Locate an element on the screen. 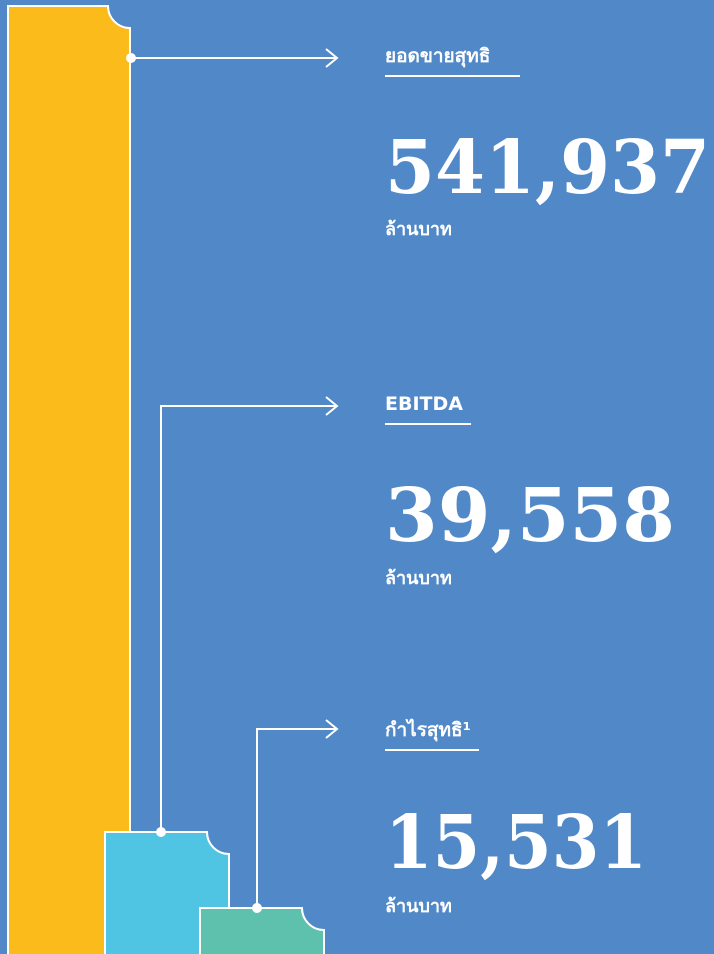  bar-ebitda is located at coordinates (167, 892).